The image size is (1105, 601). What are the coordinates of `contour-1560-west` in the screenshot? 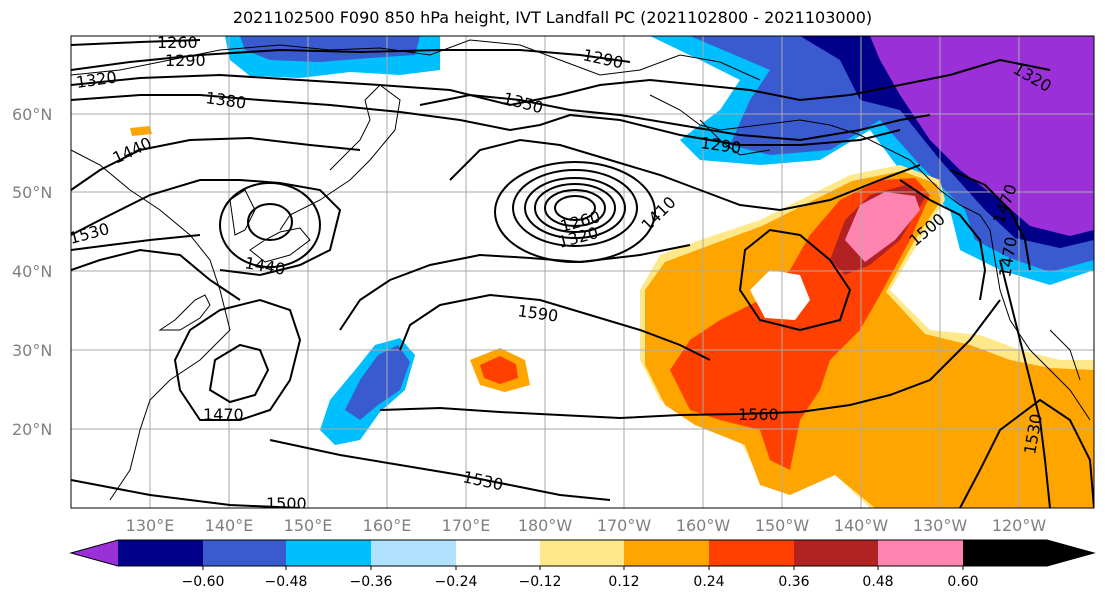 It's located at (515, 287).